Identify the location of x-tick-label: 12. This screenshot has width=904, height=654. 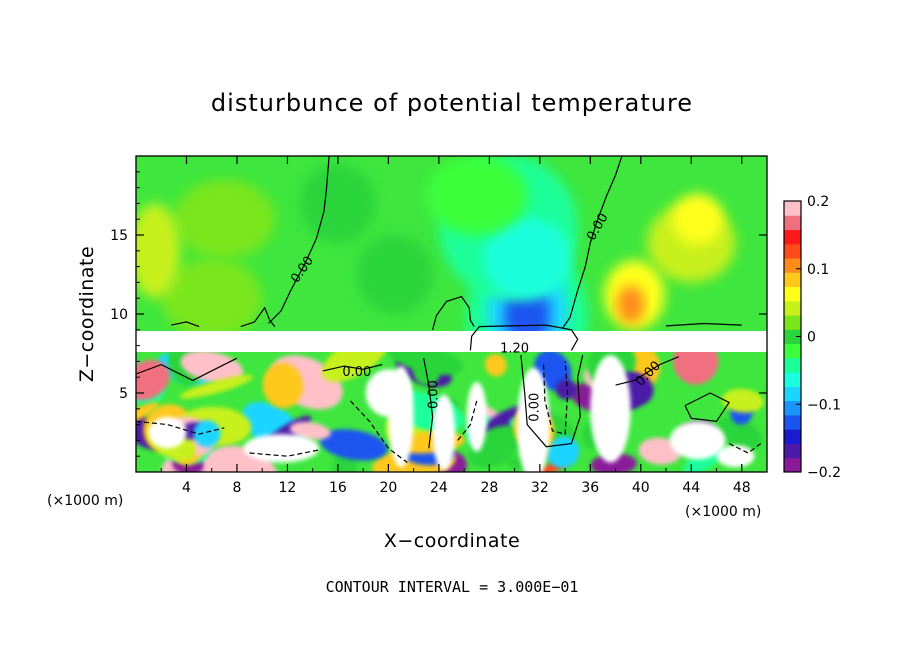
(288, 488).